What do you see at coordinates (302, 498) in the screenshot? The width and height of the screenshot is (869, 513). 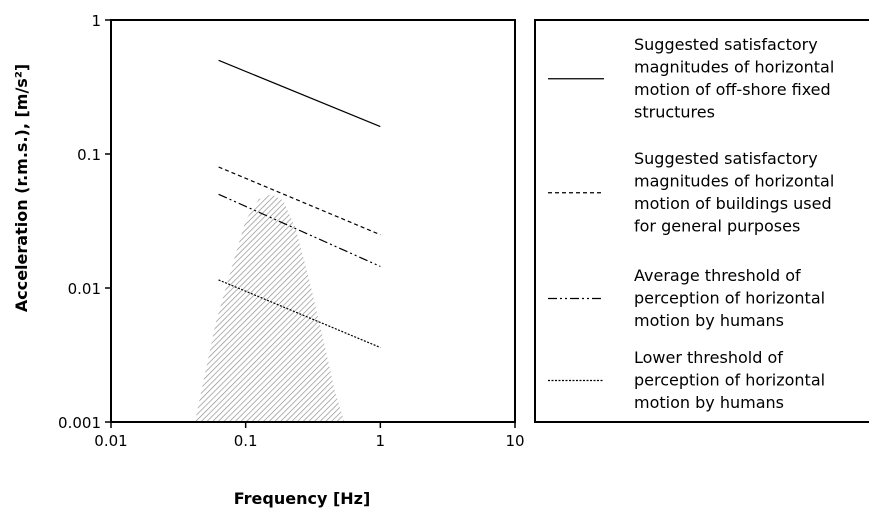 I see `x-axis-title: Frequency [Hz]` at bounding box center [302, 498].